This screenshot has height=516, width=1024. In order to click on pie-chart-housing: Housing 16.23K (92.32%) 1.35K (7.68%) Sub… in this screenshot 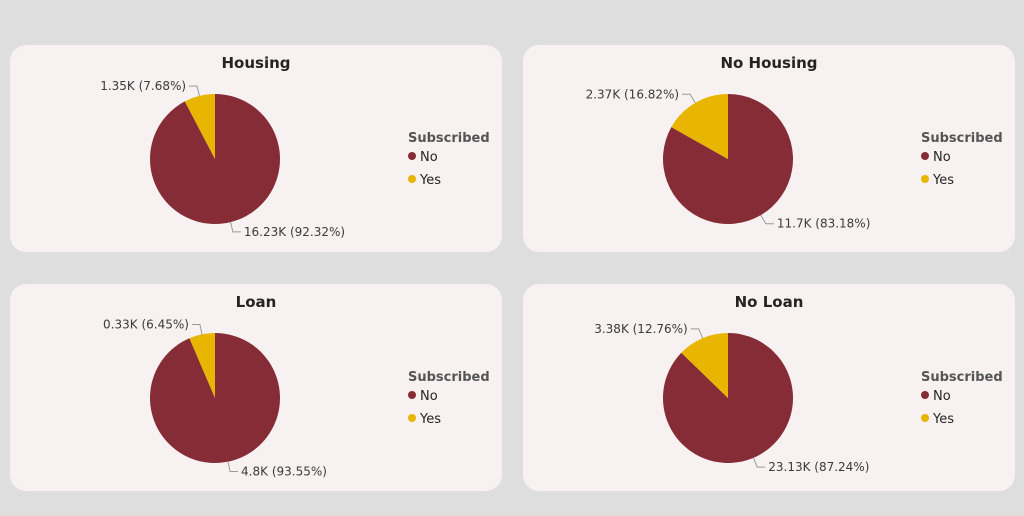, I will do `click(295, 146)`.